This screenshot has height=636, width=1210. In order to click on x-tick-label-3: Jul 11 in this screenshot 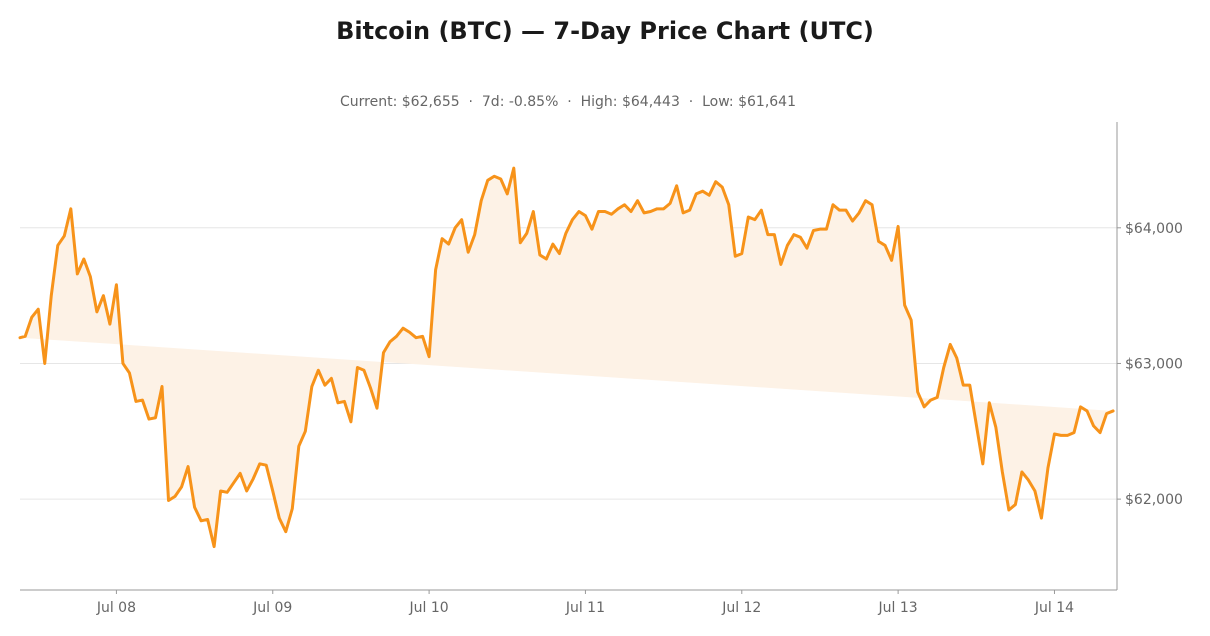, I will do `click(585, 608)`.